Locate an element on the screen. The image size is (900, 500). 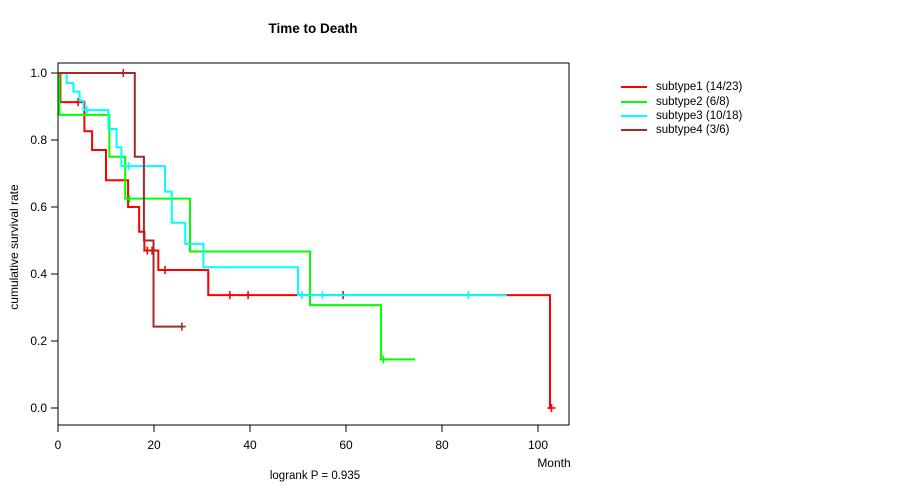
km-step-path is located at coordinates (121, 200).